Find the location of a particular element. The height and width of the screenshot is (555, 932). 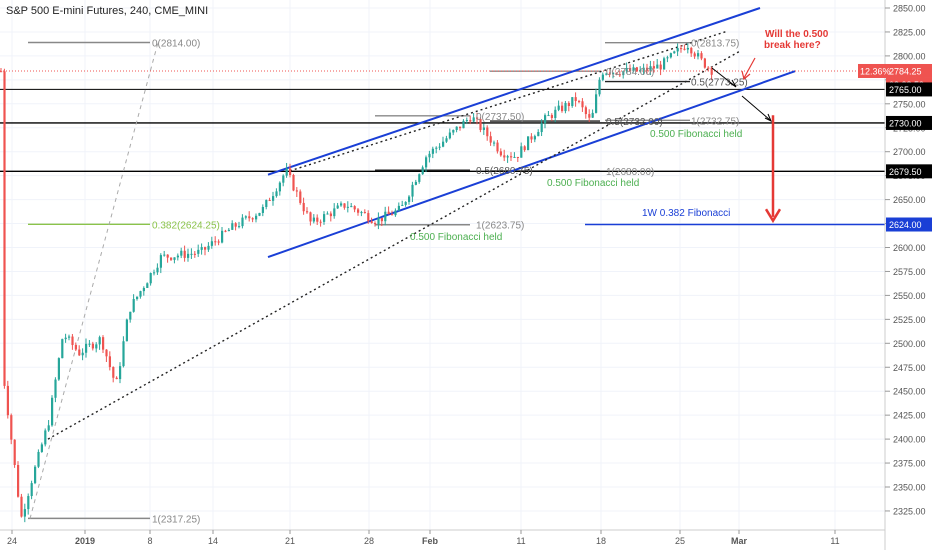

fib-label: 0.5(2773.25) is located at coordinates (719, 83).